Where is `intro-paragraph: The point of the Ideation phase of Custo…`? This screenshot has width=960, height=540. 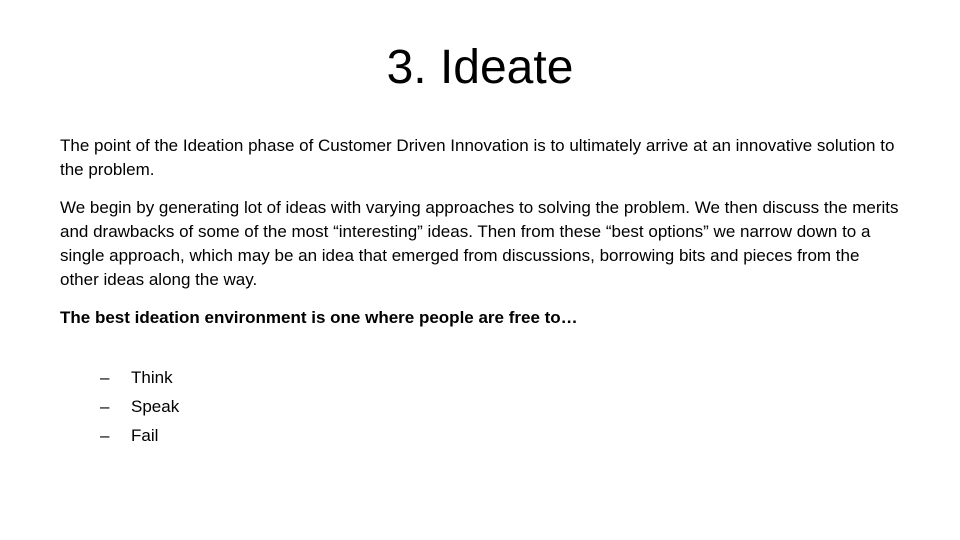 intro-paragraph: The point of the Ideation phase of Custo… is located at coordinates (477, 157).